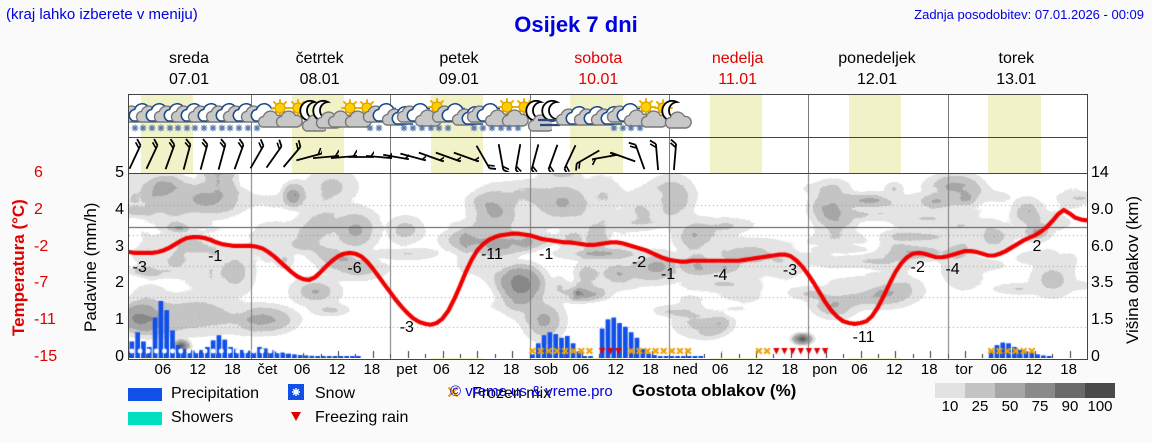 This screenshot has width=1152, height=443. What do you see at coordinates (1010, 406) in the screenshot?
I see `cloud-density-tick: 50` at bounding box center [1010, 406].